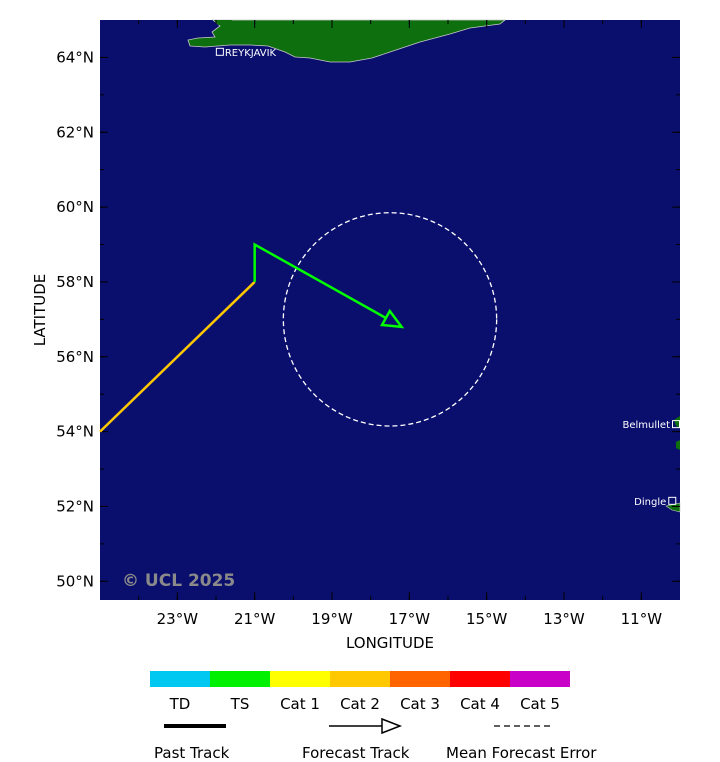  I want to click on ireland-coast-mid, so click(678, 445).